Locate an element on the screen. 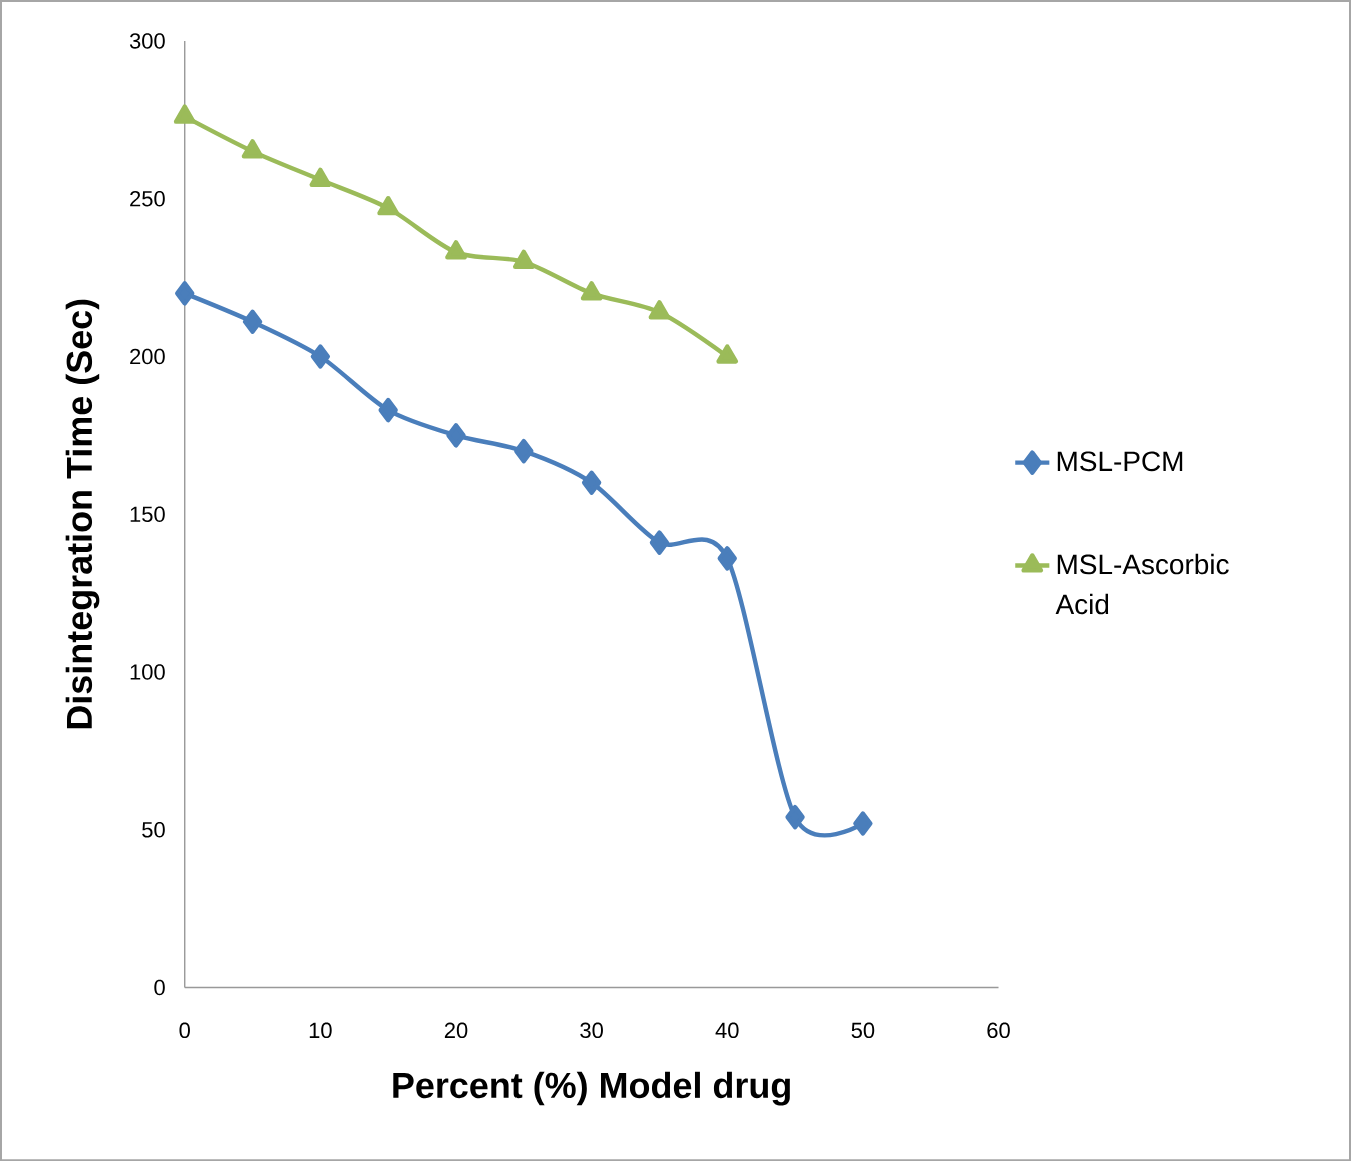 This screenshot has height=1161, width=1351. x-tick-label: 10 is located at coordinates (320, 1030).